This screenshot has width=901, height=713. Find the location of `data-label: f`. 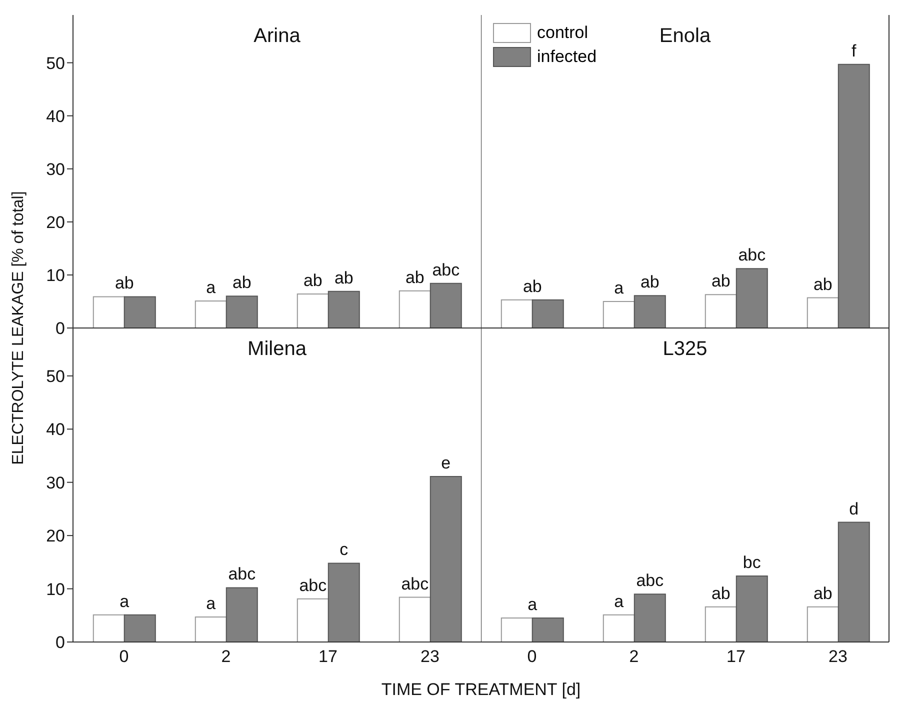

data-label: f is located at coordinates (854, 50).